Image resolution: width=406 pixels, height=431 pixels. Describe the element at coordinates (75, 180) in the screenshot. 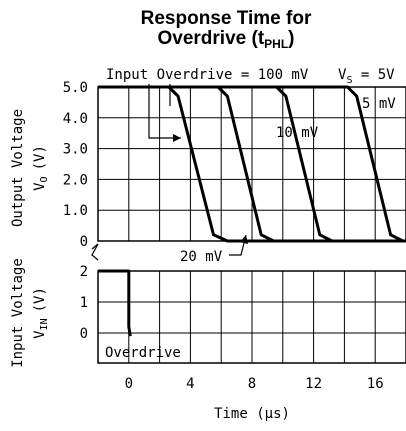

I see `y-tick-top: 2.0` at that location.